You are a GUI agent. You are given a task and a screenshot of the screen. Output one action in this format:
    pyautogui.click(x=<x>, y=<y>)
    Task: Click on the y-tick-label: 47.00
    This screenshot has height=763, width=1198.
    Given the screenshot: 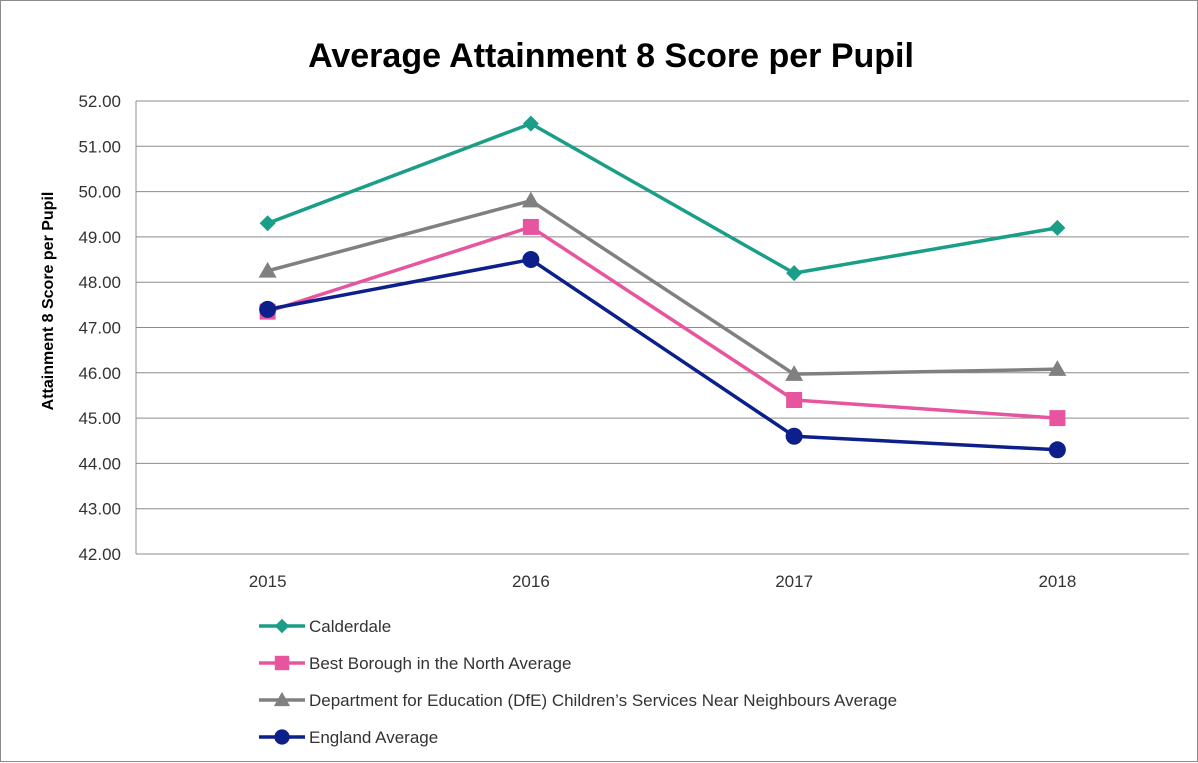 What is the action you would take?
    pyautogui.click(x=99, y=328)
    